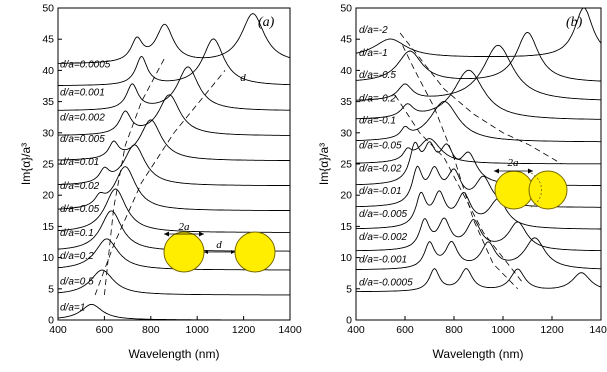  What do you see at coordinates (185, 227) in the screenshot?
I see `inset-label-2a-a: 2a` at bounding box center [185, 227].